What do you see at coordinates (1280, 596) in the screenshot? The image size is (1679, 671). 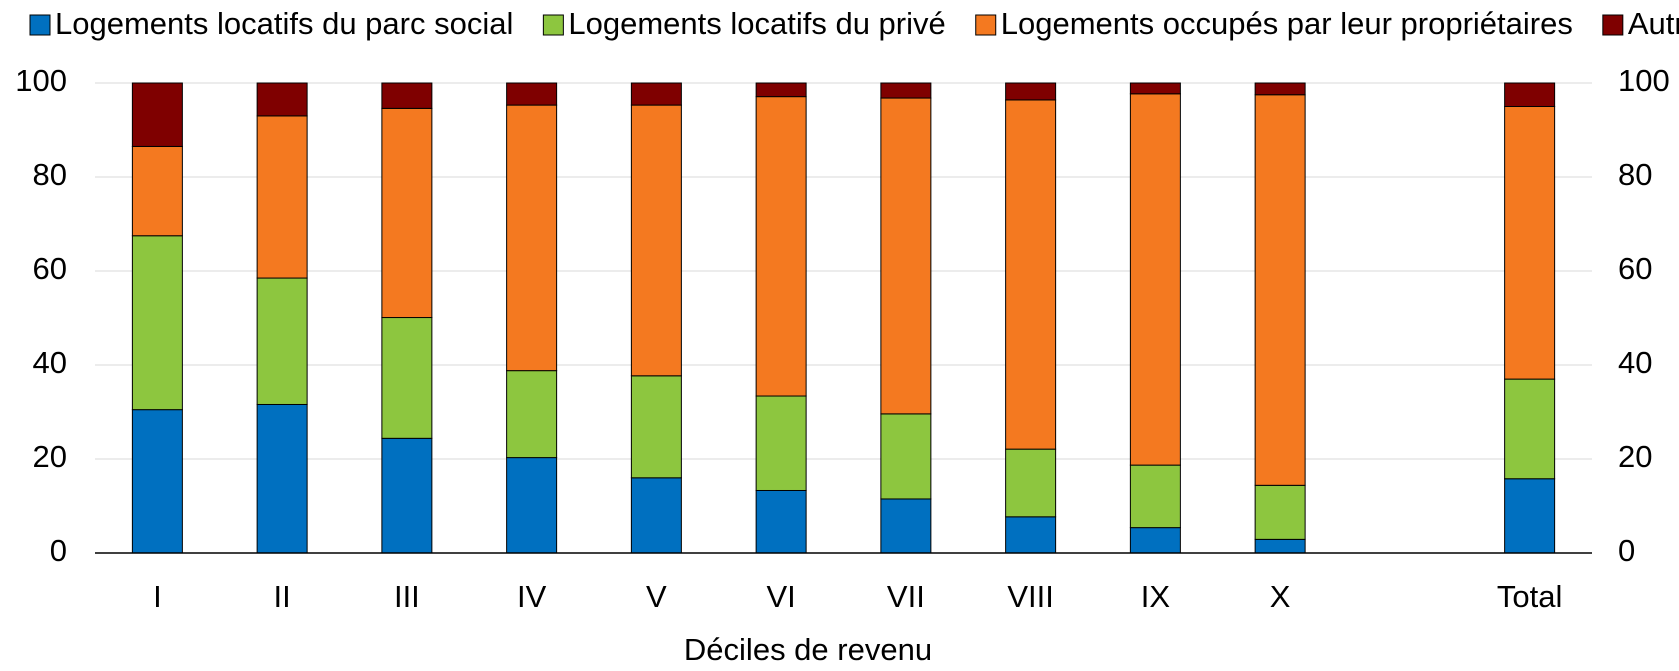 I see `x-tick-label: X` at bounding box center [1280, 596].